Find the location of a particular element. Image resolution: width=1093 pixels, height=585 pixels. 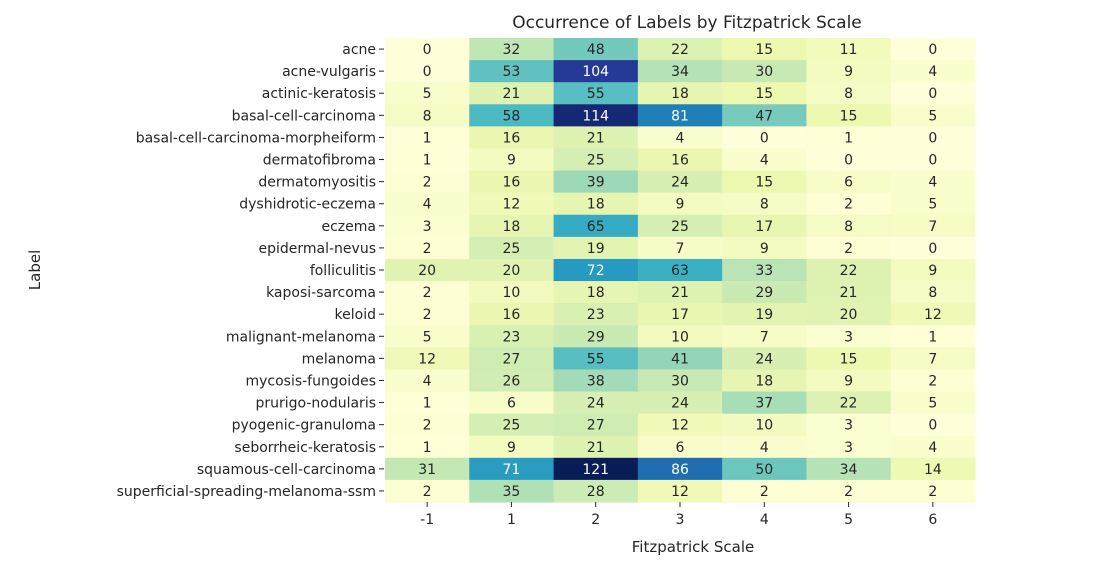

cell-value-label: 121 is located at coordinates (595, 470).